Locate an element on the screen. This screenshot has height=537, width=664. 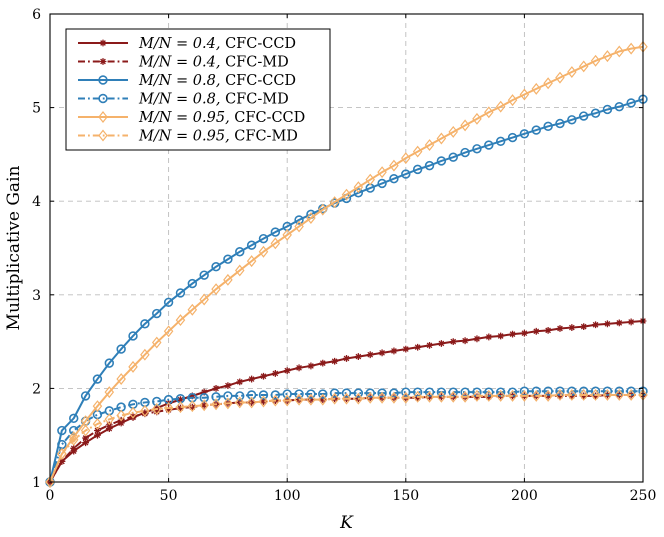
x-tick-label: 250 is located at coordinates (643, 496).